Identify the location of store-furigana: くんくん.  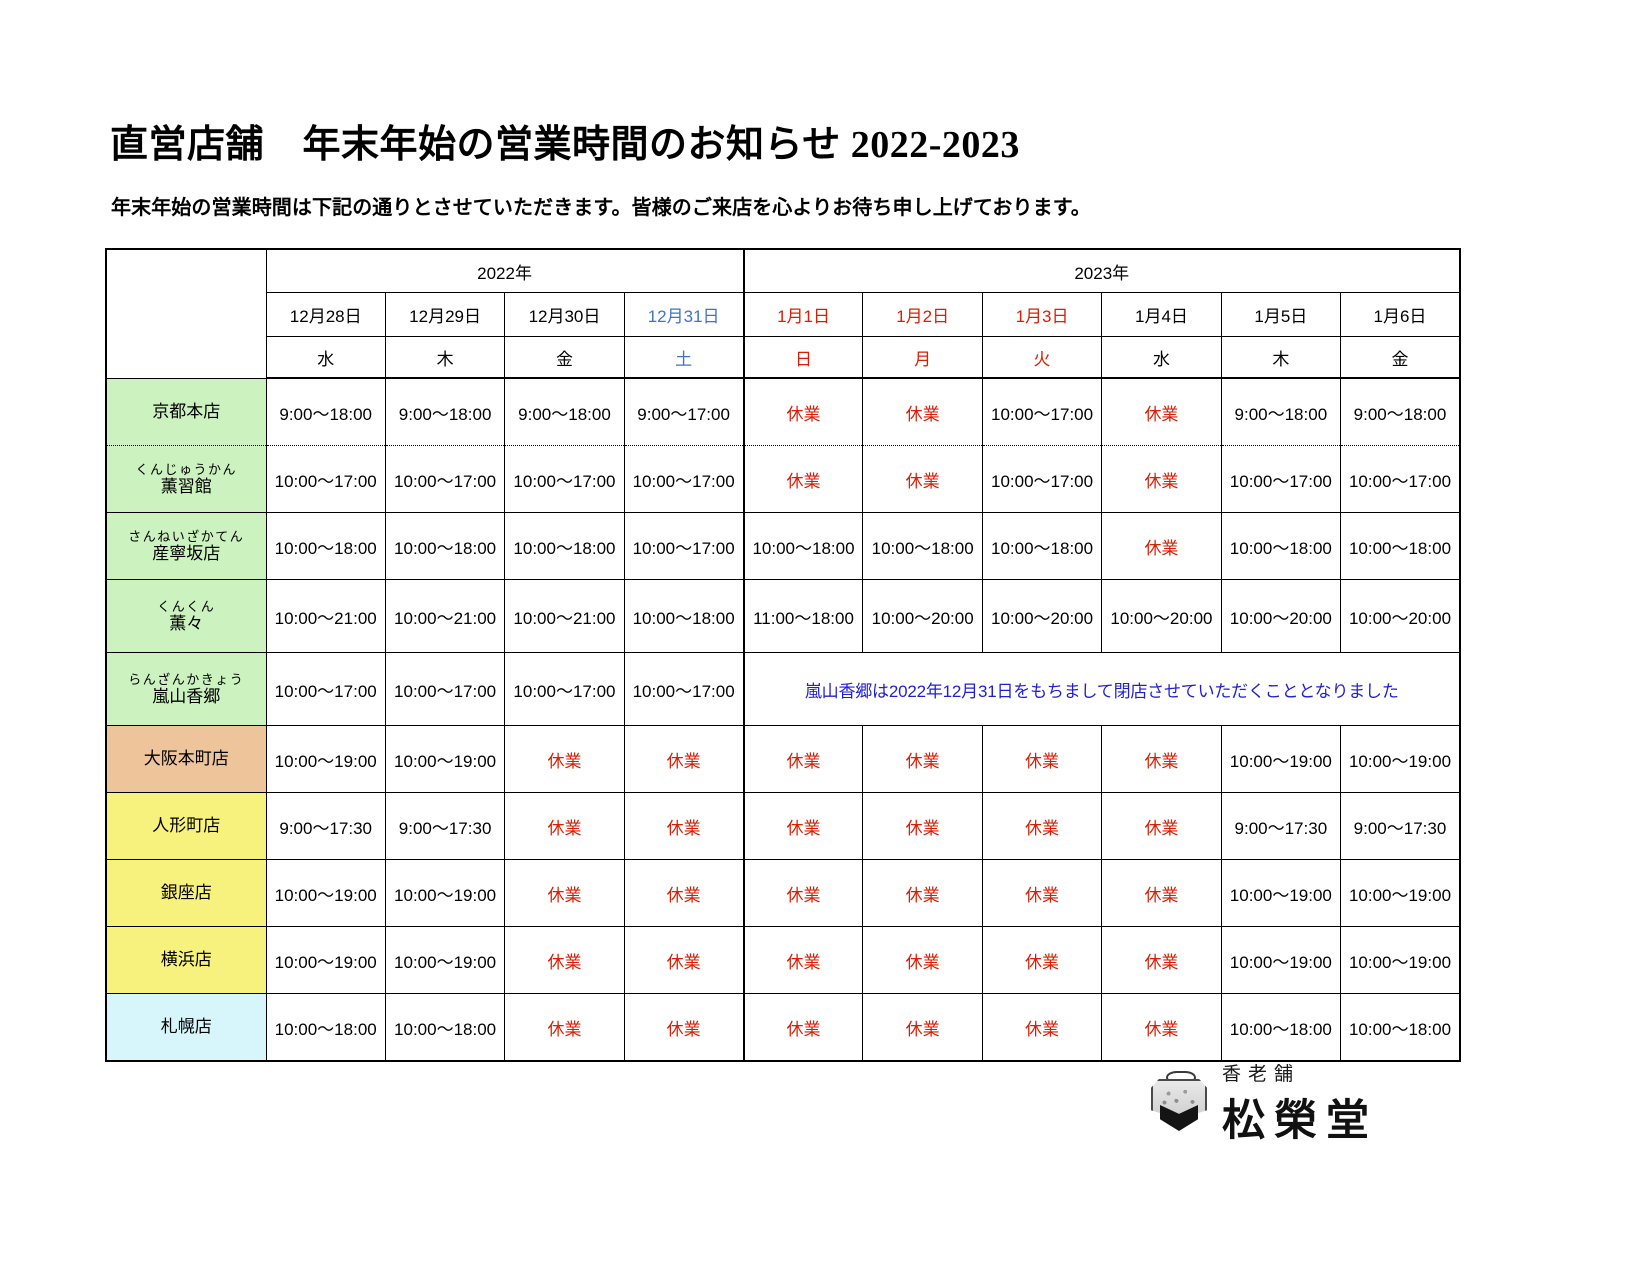
(186, 607).